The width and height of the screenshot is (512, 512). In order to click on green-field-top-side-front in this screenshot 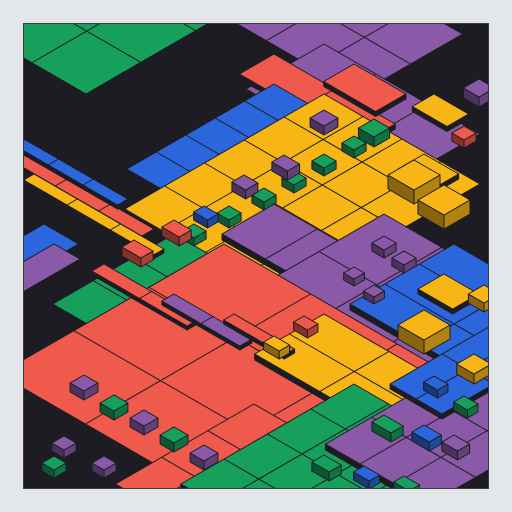, I will do `click(55, 79)`.